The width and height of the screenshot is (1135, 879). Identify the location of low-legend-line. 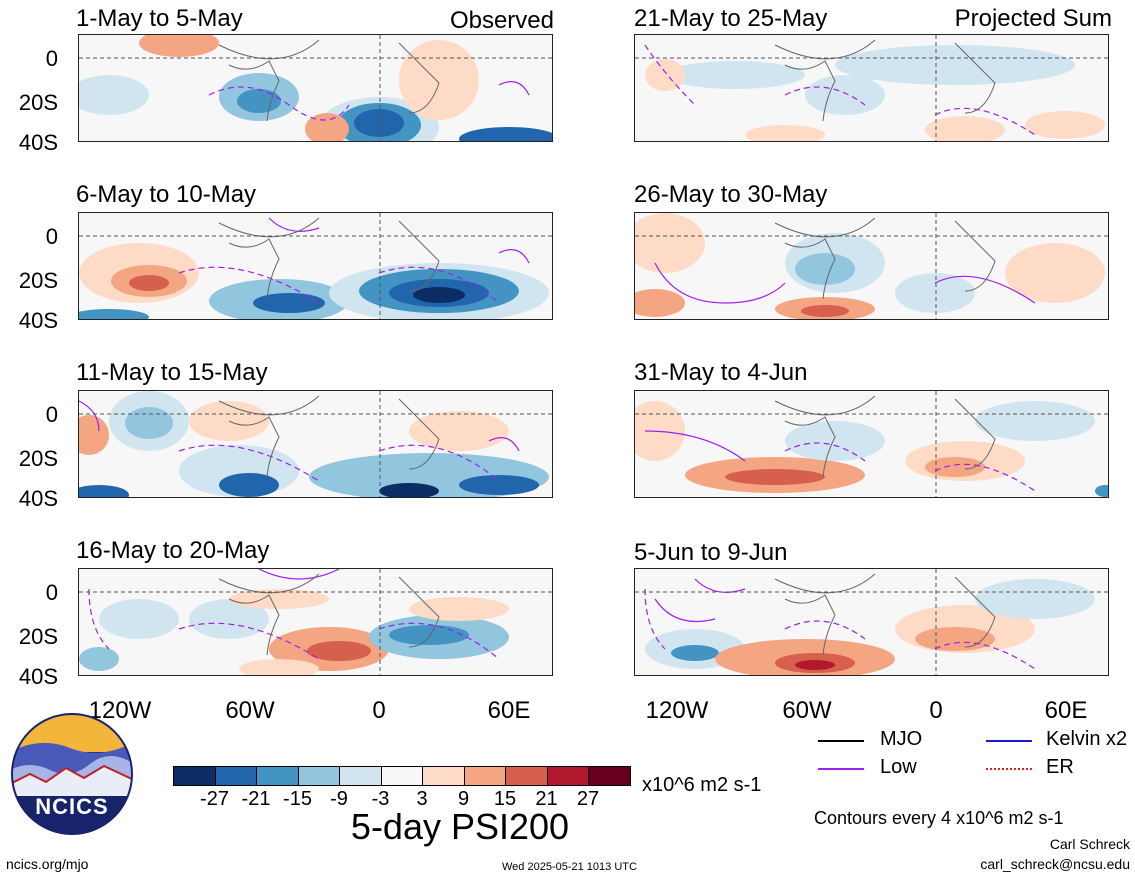
(841, 769).